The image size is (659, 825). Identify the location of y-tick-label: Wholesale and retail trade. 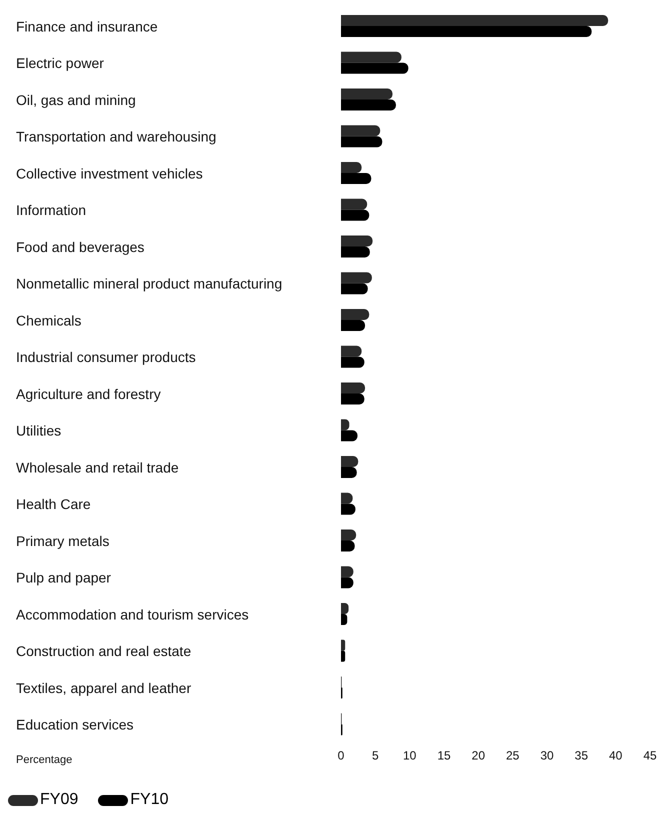
(97, 467).